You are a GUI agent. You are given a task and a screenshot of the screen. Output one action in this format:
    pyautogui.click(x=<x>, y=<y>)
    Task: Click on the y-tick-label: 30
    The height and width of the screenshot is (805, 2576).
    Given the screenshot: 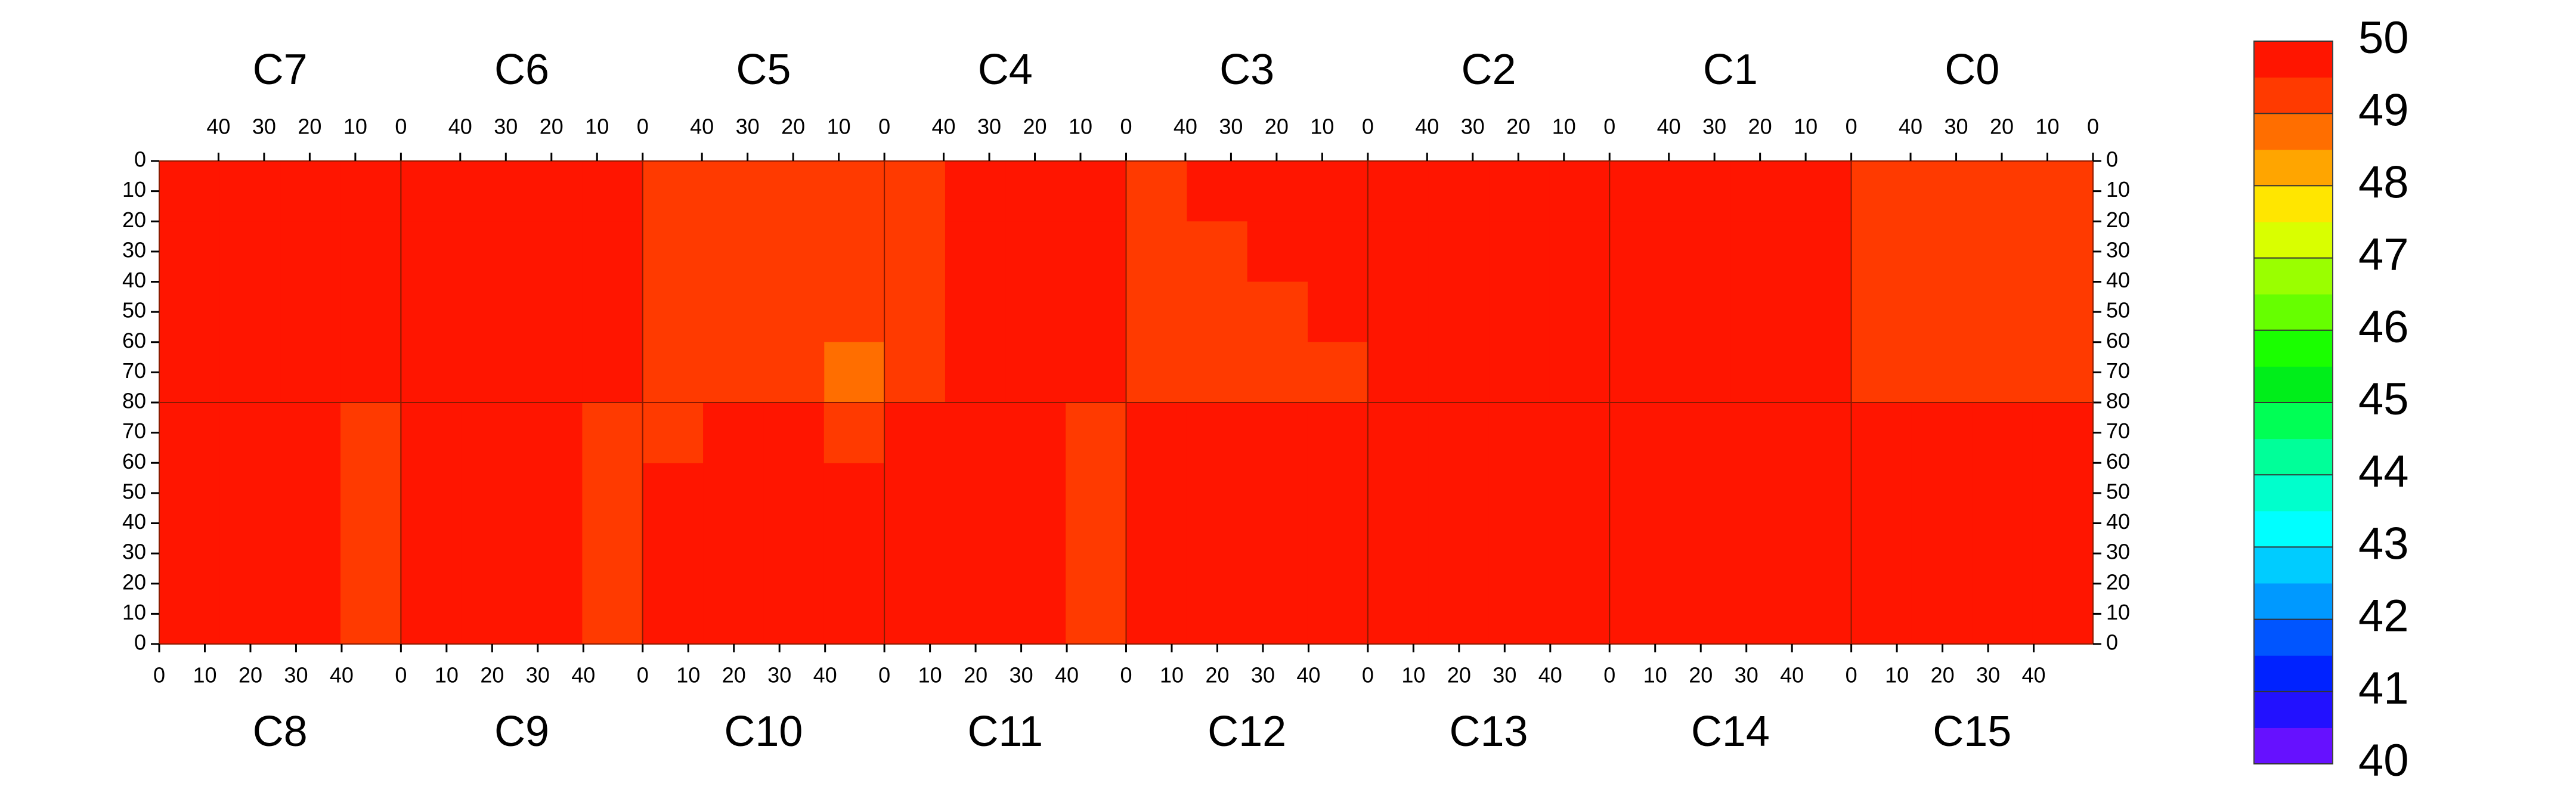 What is the action you would take?
    pyautogui.click(x=2118, y=552)
    